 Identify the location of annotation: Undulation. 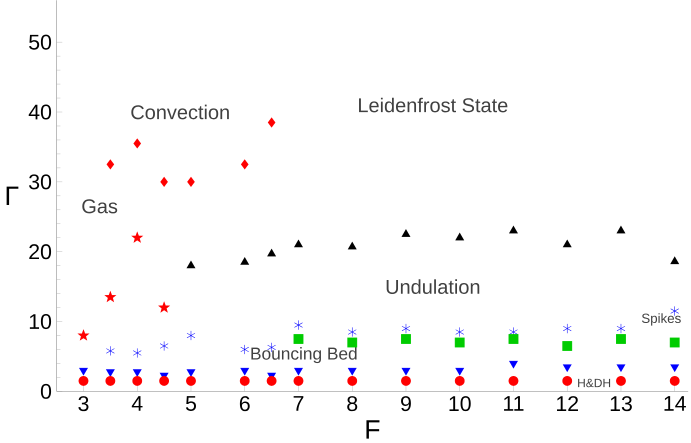
(433, 286).